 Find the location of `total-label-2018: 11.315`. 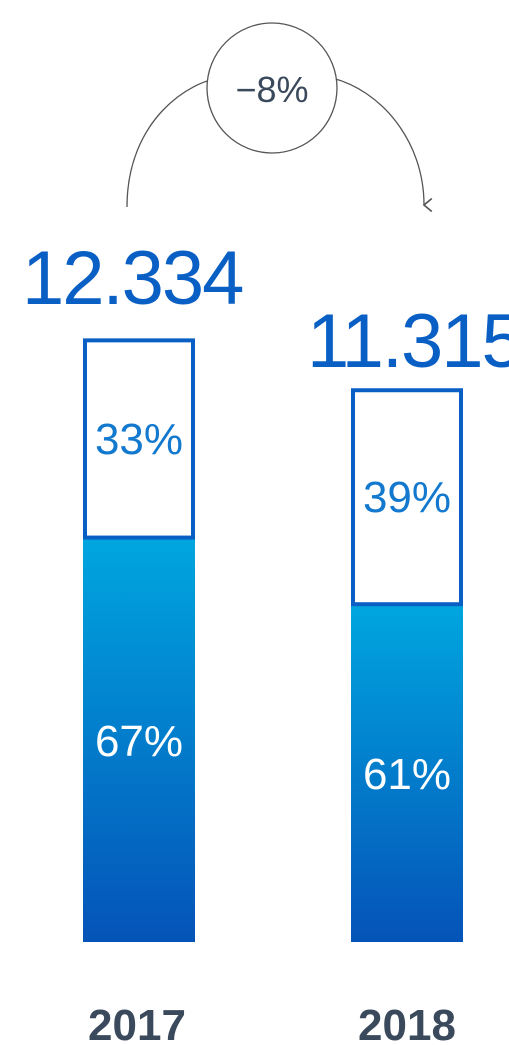

total-label-2018: 11.315 is located at coordinates (408, 341).